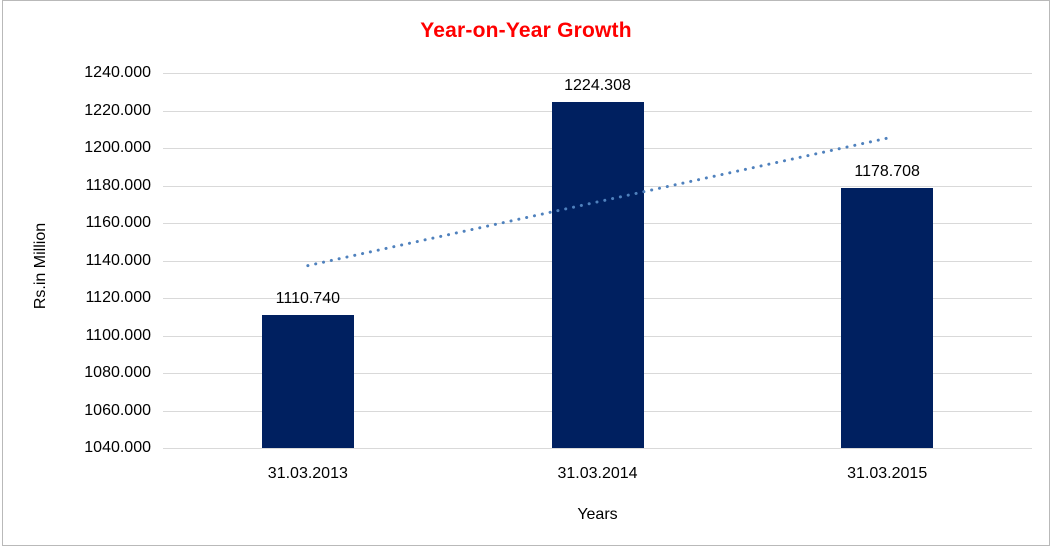 This screenshot has width=1053, height=550. Describe the element at coordinates (597, 86) in the screenshot. I see `bar-value-label: 1224.308` at that location.